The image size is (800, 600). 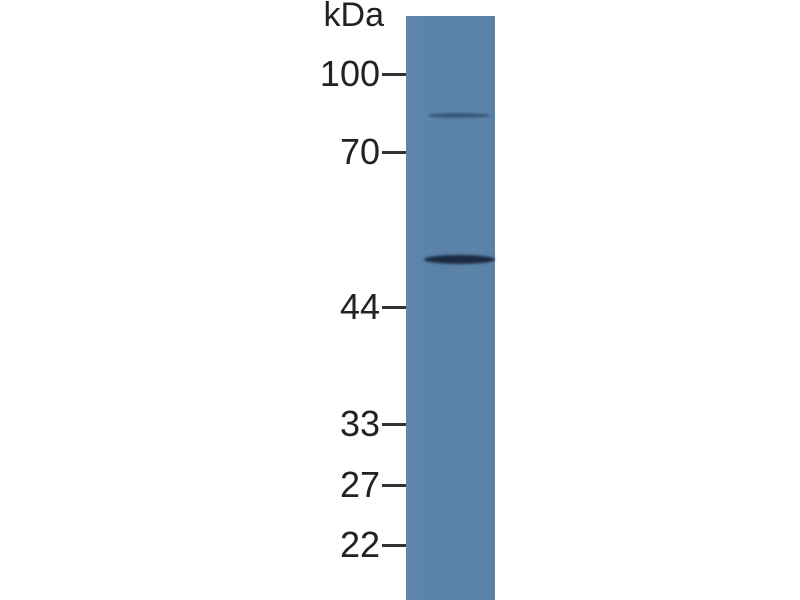 What do you see at coordinates (459, 259) in the screenshot?
I see `band-54kda` at bounding box center [459, 259].